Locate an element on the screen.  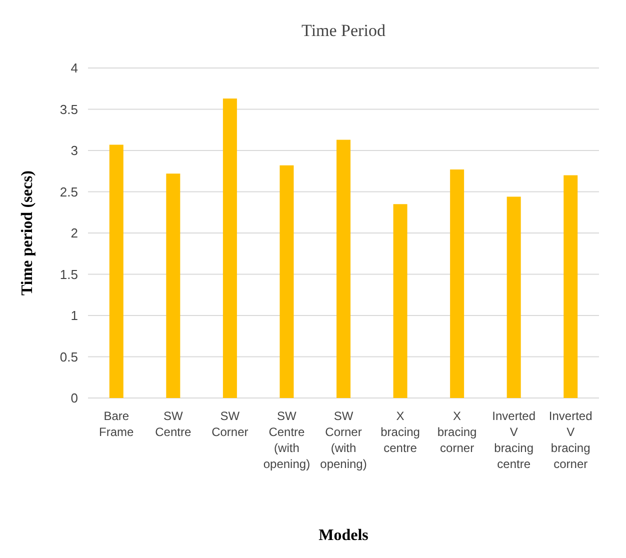
x-tick-label: X bracing corner is located at coordinates (457, 432).